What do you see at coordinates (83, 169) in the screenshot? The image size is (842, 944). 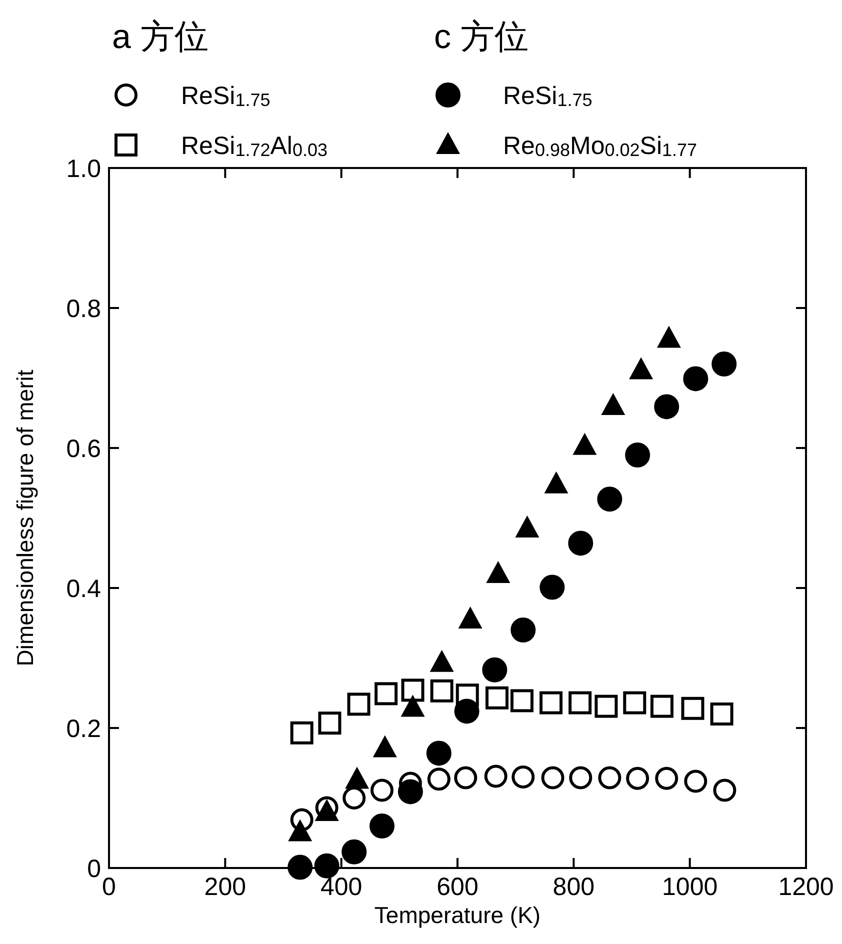 I see `y-tick-label: 1.0` at bounding box center [83, 169].